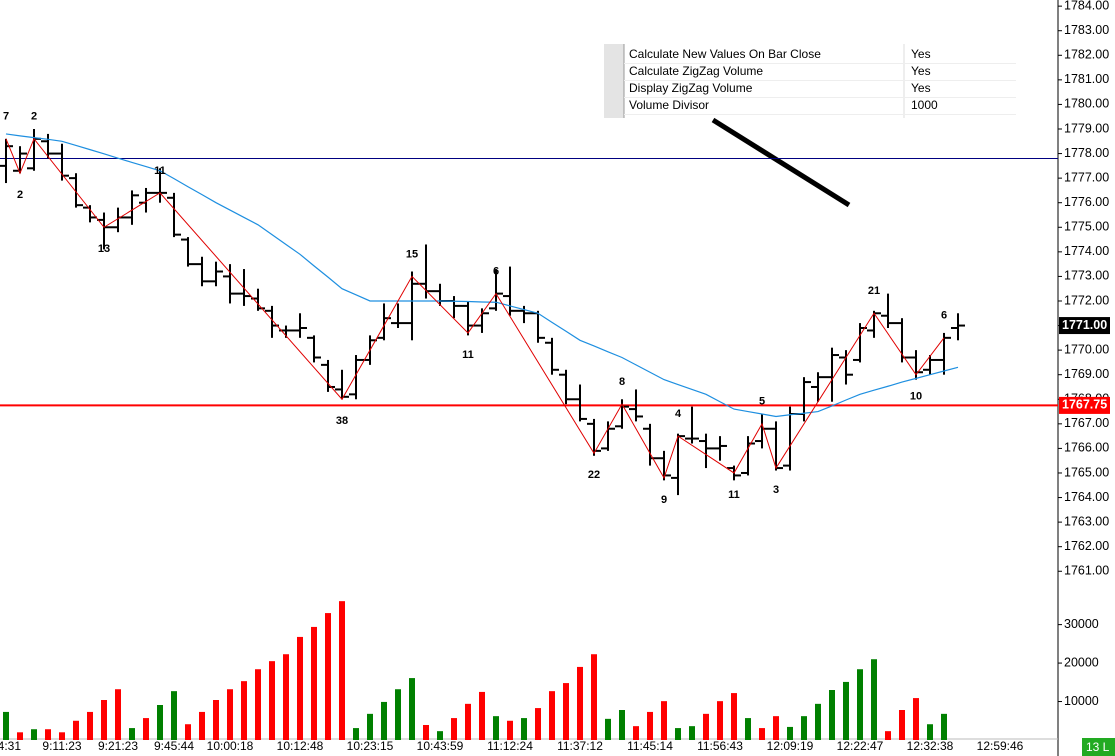  What do you see at coordinates (725, 54) in the screenshot?
I see `property-name: Calculate New Values On Bar Close` at bounding box center [725, 54].